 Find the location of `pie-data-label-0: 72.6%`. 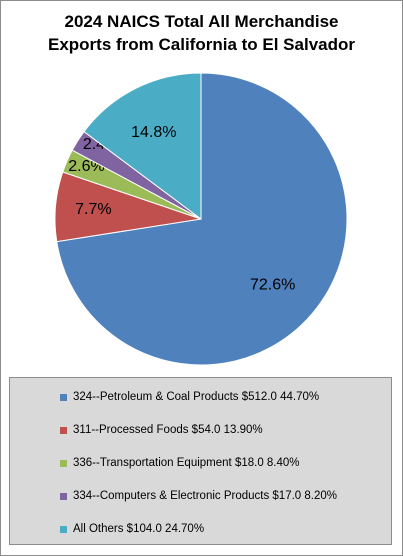

pie-data-label-0: 72.6% is located at coordinates (272, 285).